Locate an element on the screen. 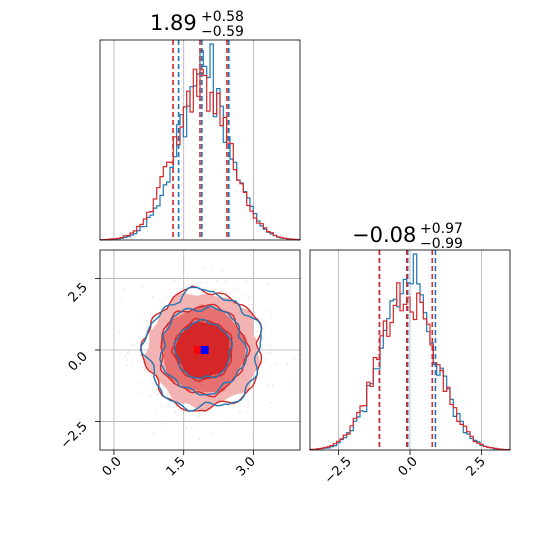 This screenshot has width=550, height=550. joint-x-tick-label: 3.0 is located at coordinates (246, 466).